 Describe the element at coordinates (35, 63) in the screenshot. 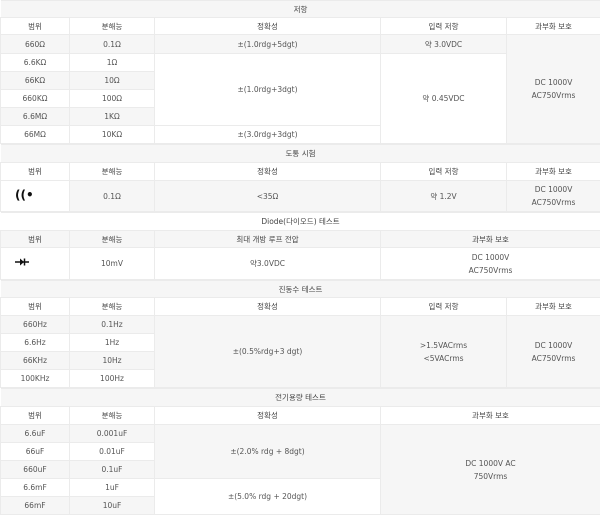

I see `range: 6.6KΩ` at that location.